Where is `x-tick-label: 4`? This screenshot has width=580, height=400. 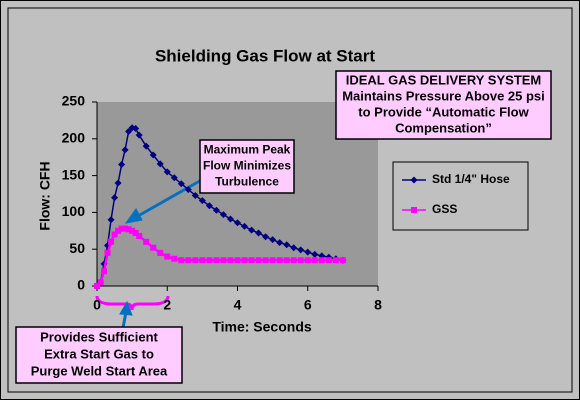 x-tick-label: 4 is located at coordinates (238, 305).